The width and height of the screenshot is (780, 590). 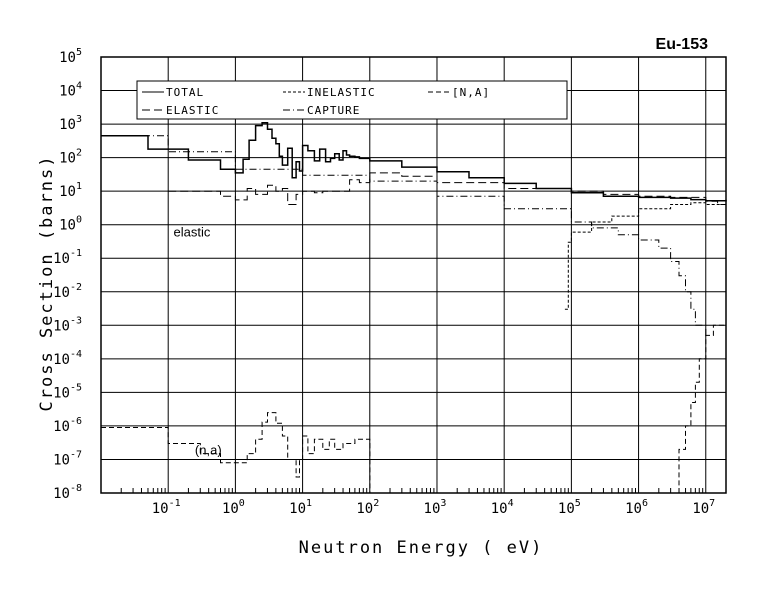 What do you see at coordinates (67, 358) in the screenshot?
I see `y-tick-label: 10⁻⁴` at bounding box center [67, 358].